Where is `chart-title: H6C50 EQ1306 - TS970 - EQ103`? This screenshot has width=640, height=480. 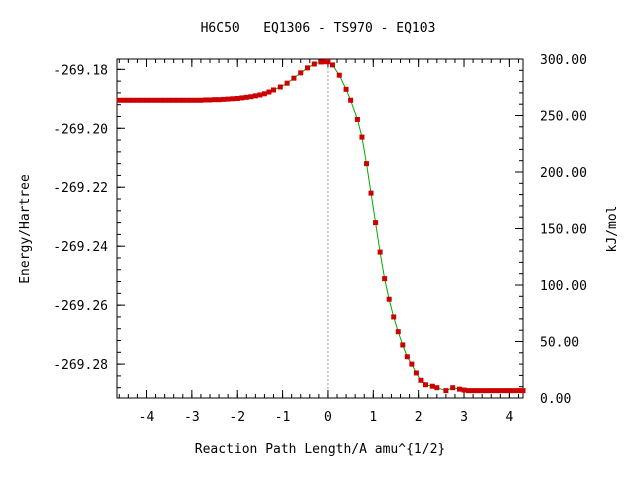 chart-title: H6C50 EQ1306 - TS970 - EQ103 is located at coordinates (318, 28).